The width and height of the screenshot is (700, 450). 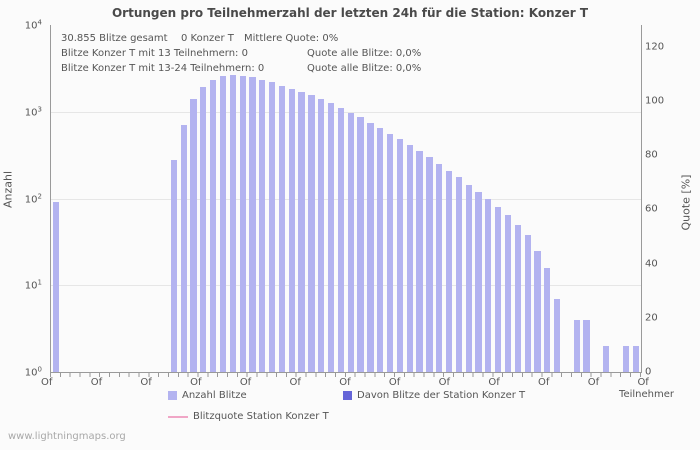 What do you see at coordinates (67, 436) in the screenshot?
I see `watermark: www.lightningmaps.org` at bounding box center [67, 436].